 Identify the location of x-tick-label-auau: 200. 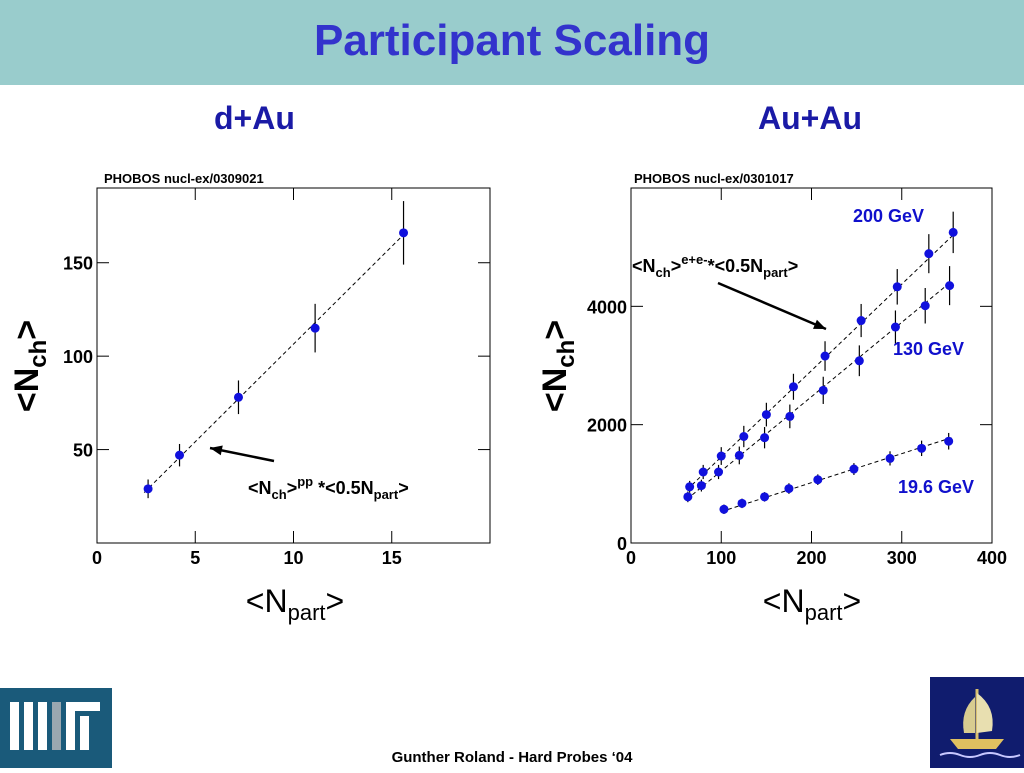
(811, 558).